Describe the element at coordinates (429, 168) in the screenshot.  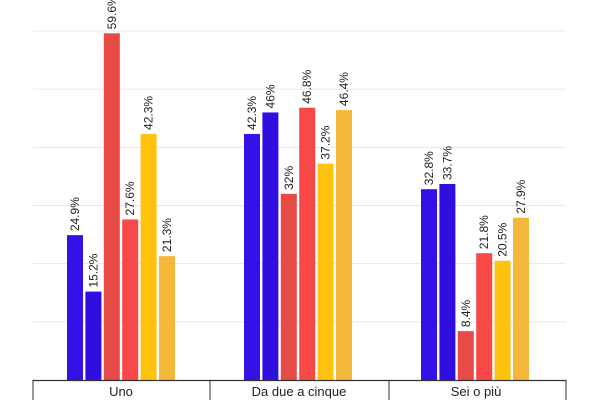
I see `data-label: 32.8%` at that location.